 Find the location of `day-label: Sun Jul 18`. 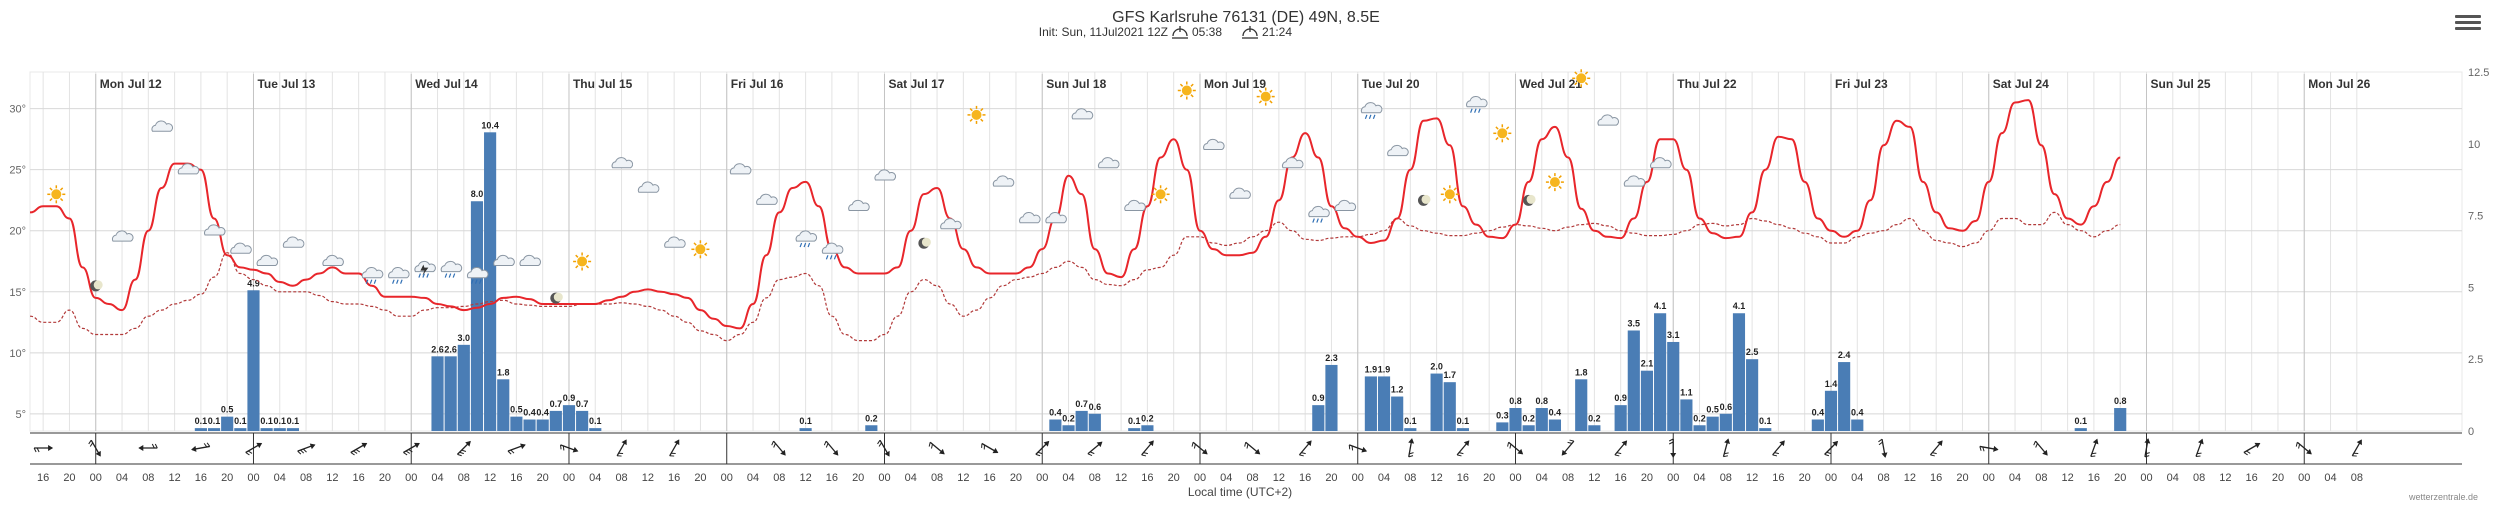

day-label: Sun Jul 18 is located at coordinates (1076, 84).